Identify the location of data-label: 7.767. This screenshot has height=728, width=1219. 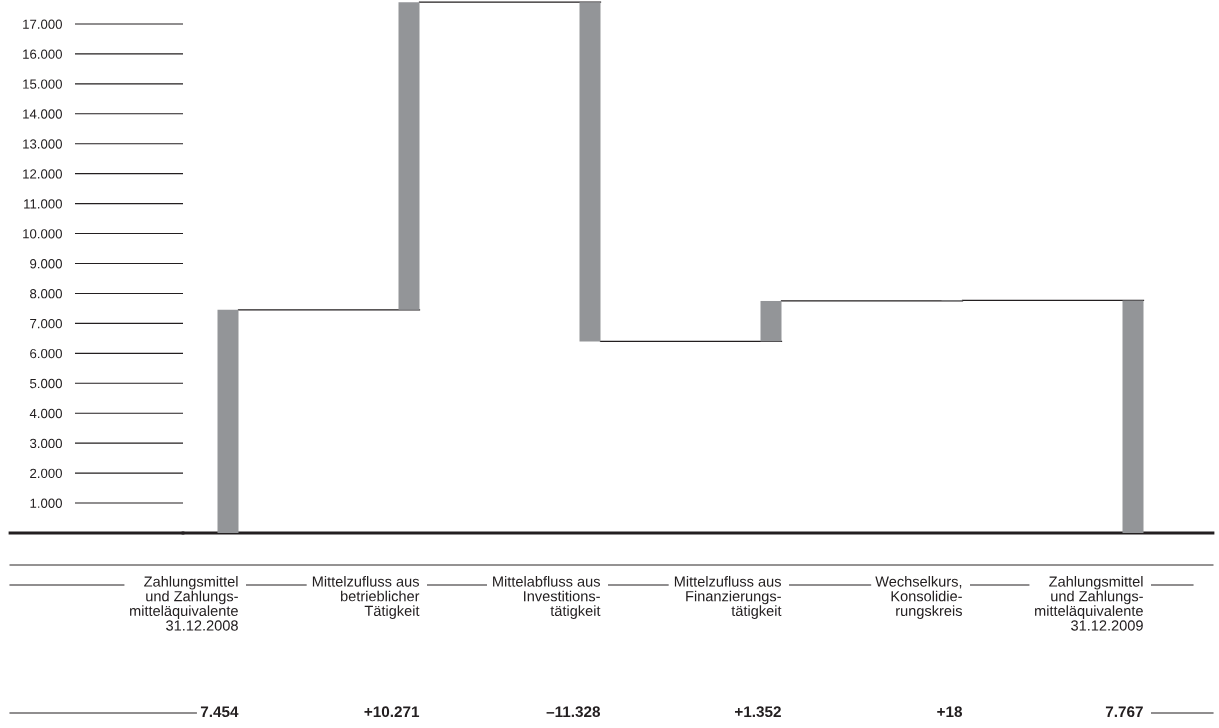
(1124, 712).